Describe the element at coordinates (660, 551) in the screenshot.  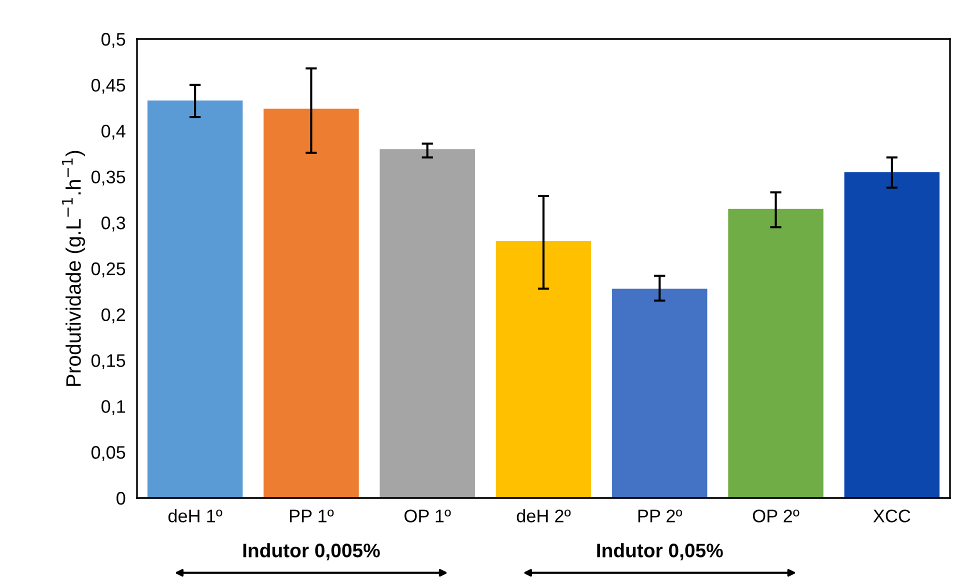
I see `text: Indutor 0,05%` at that location.